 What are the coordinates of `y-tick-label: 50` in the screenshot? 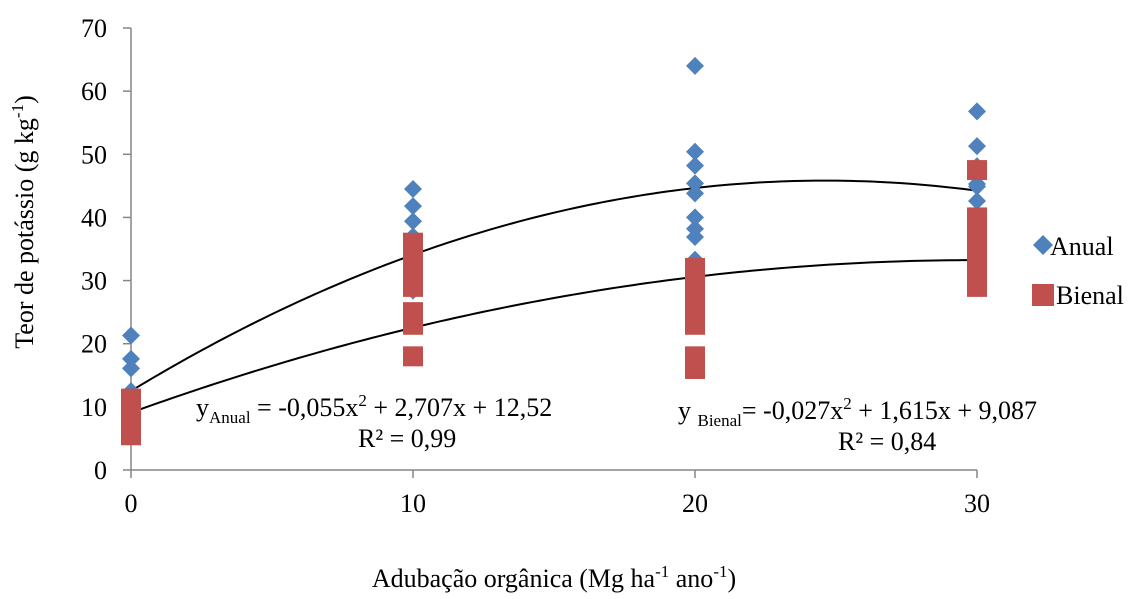 It's located at (94, 154).